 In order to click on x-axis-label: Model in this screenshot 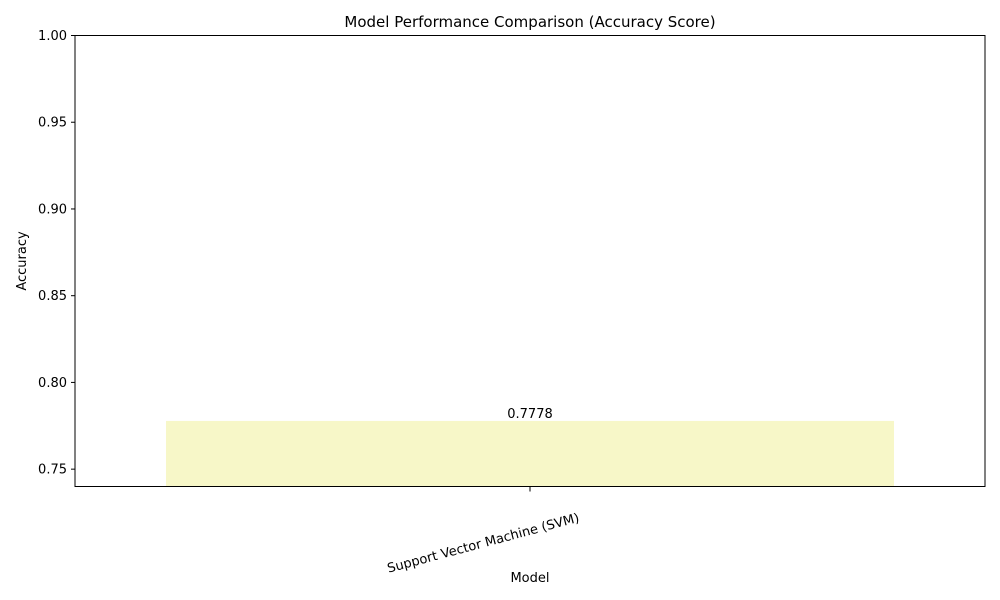, I will do `click(529, 578)`.